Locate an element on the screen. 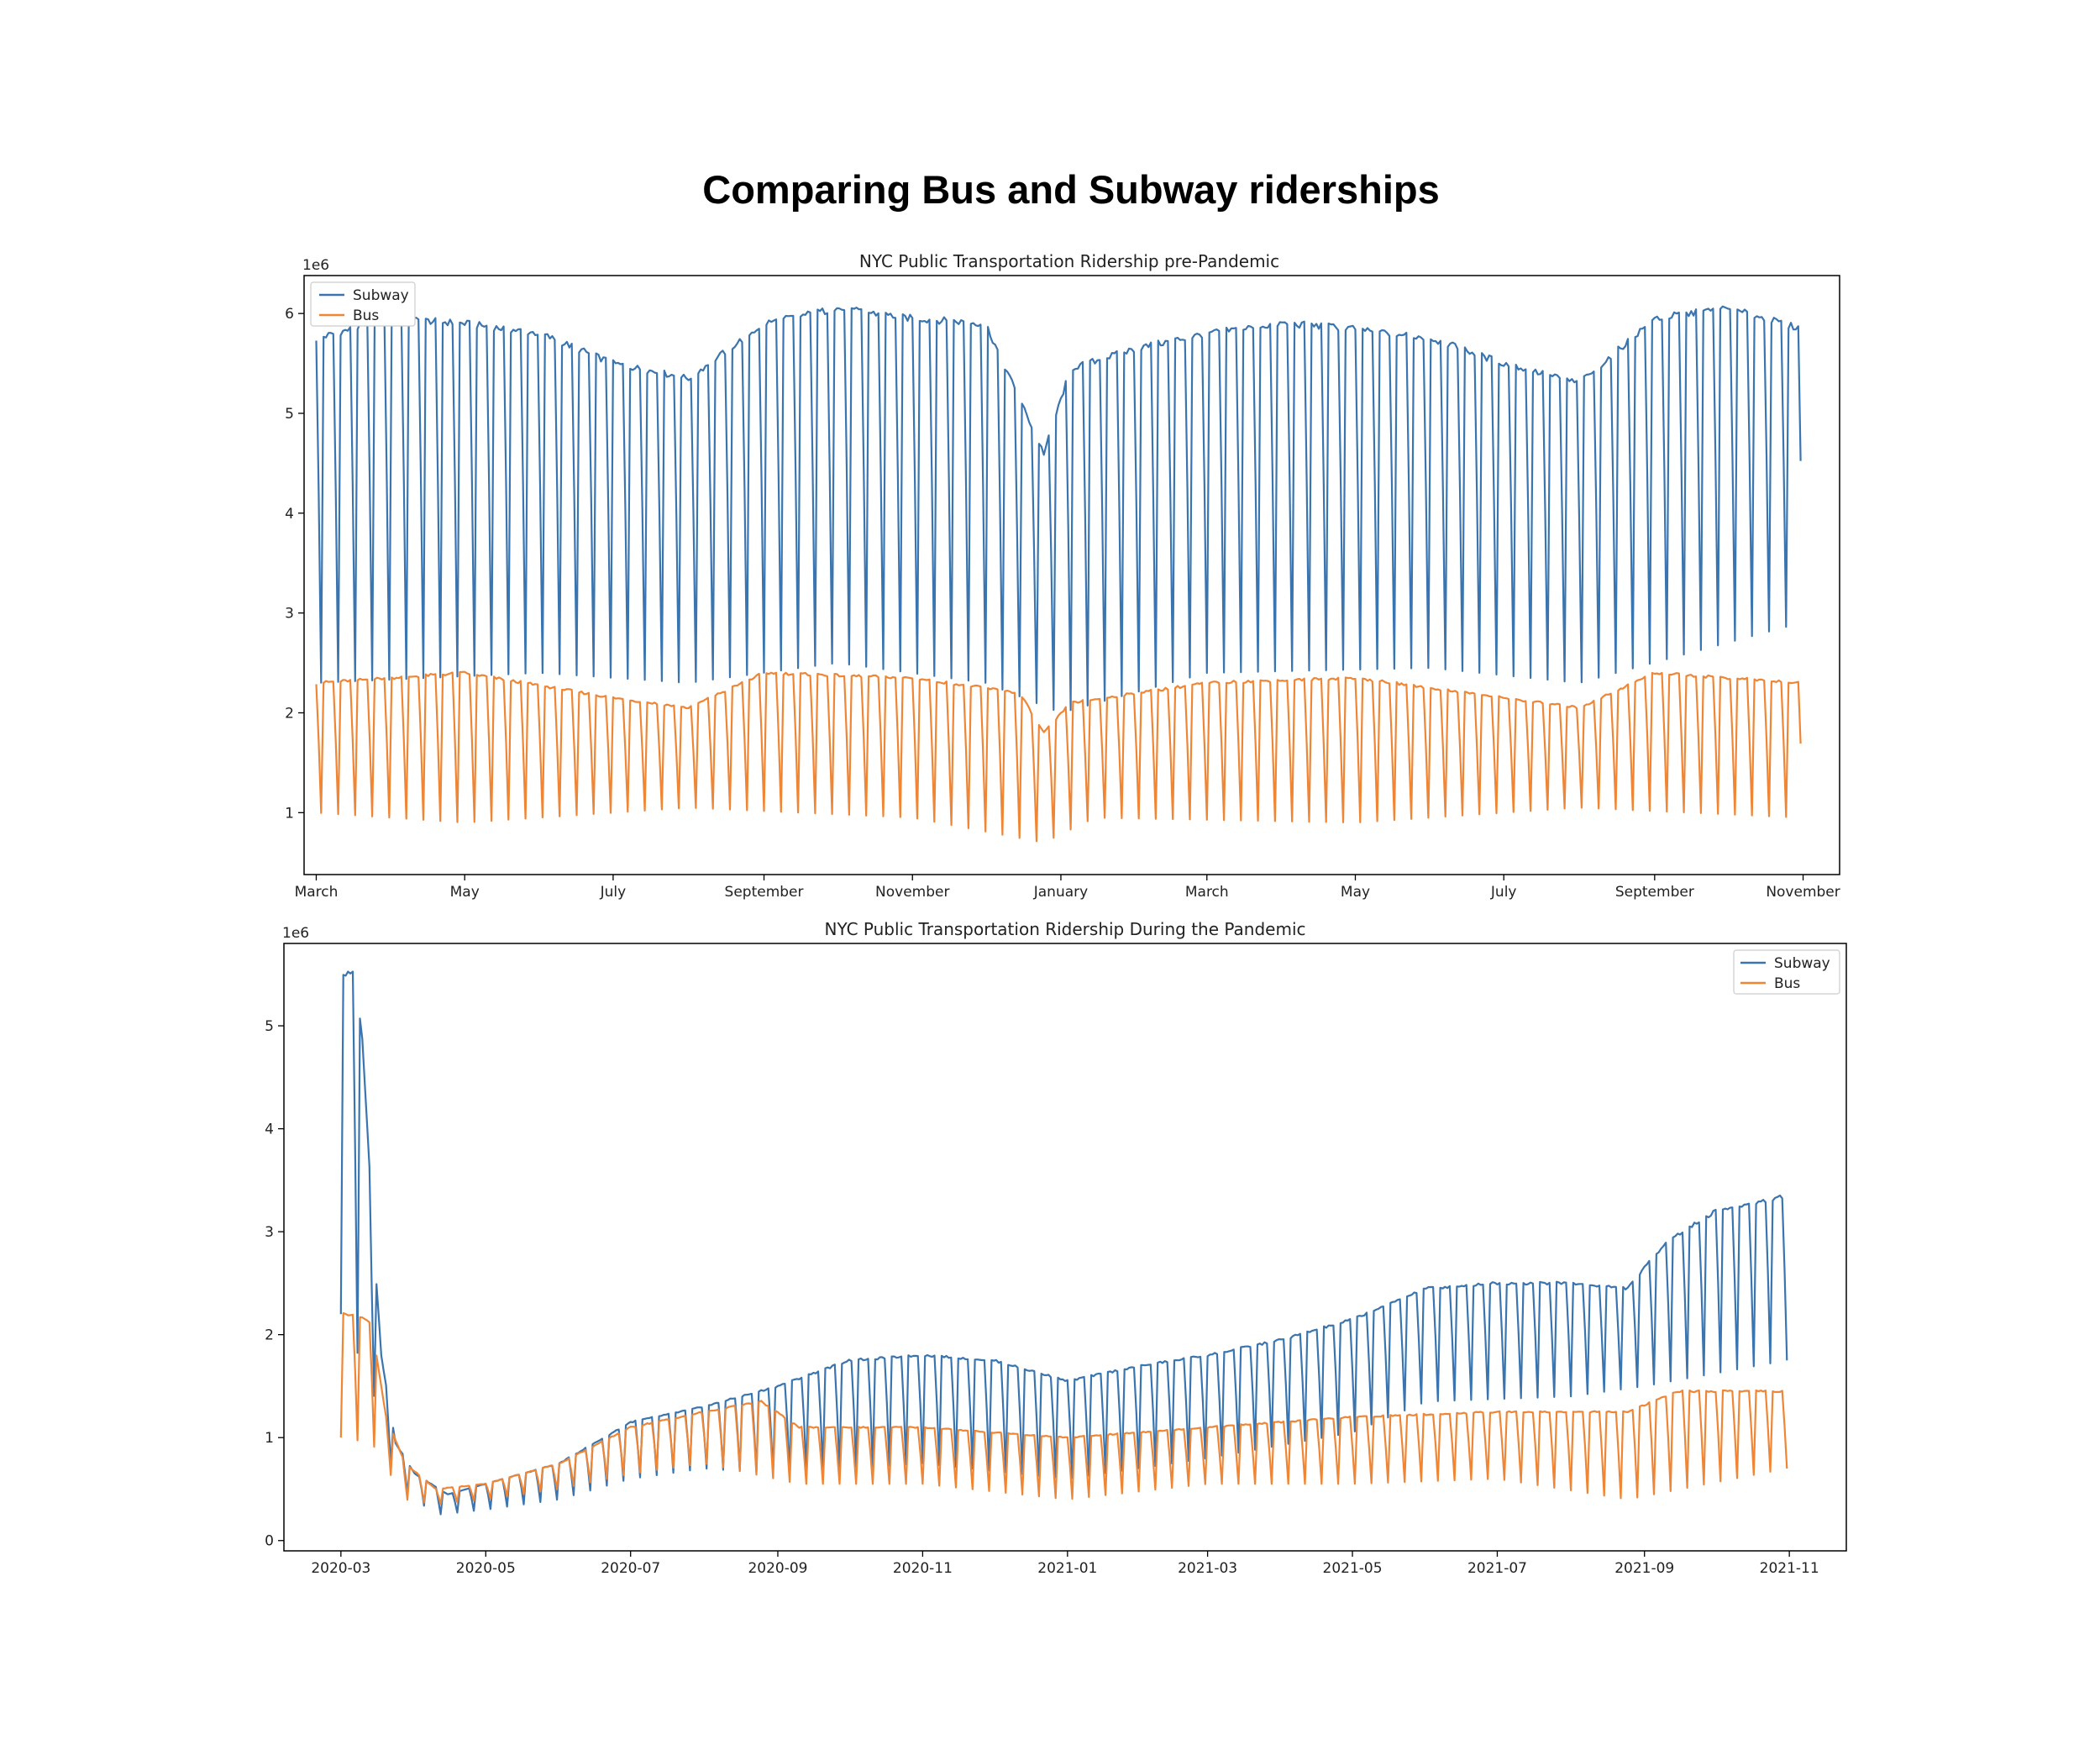 The width and height of the screenshot is (2100, 1755). x-tick-label: 2020-07 is located at coordinates (630, 1568).